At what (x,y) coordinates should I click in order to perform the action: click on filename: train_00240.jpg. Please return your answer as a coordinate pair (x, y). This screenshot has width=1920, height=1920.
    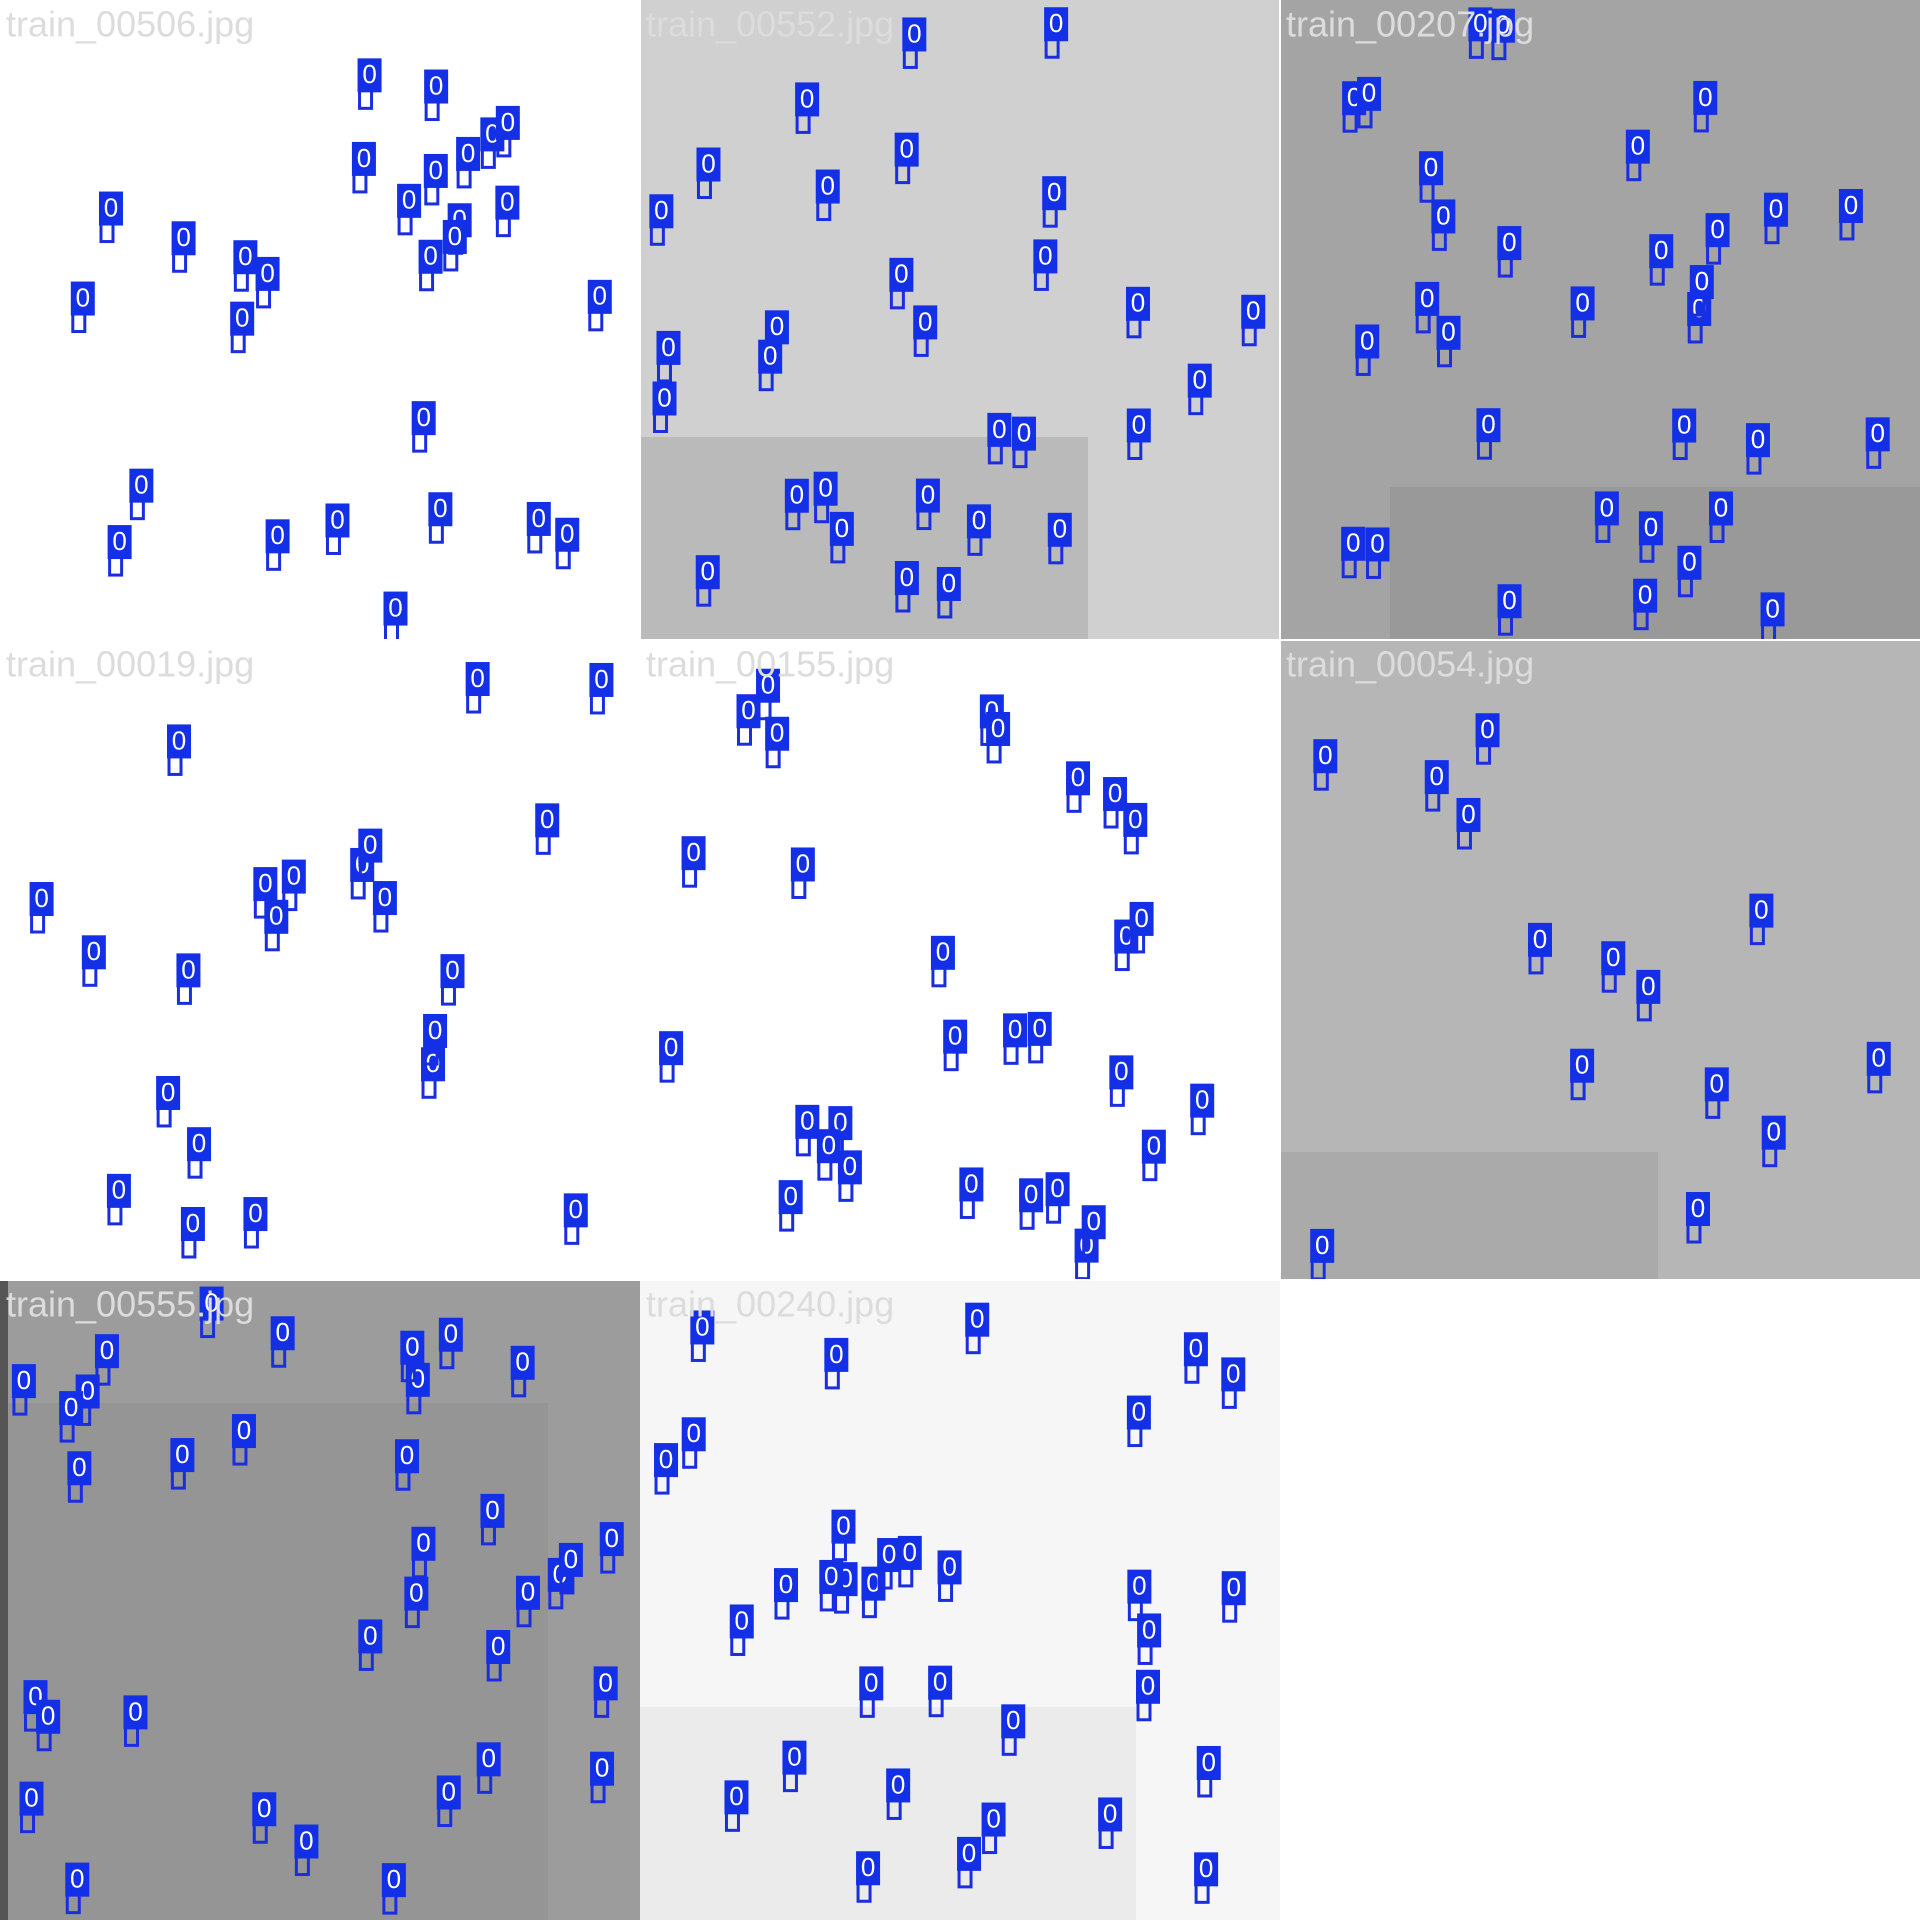
    Looking at the image, I should click on (770, 1303).